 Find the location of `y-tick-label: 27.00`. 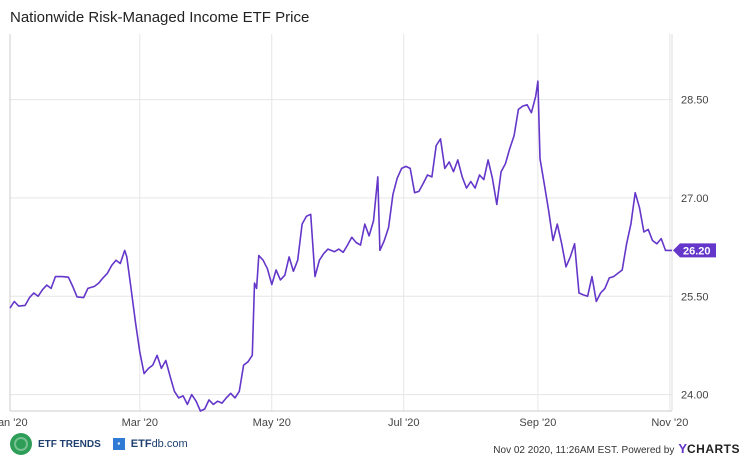

y-tick-label: 27.00 is located at coordinates (695, 199).